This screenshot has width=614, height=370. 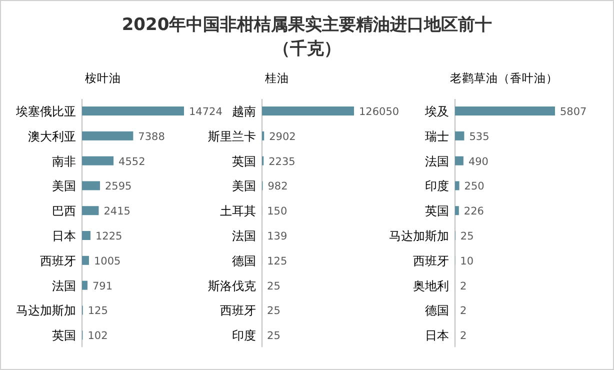 I want to click on data-label: 2595, so click(x=118, y=186).